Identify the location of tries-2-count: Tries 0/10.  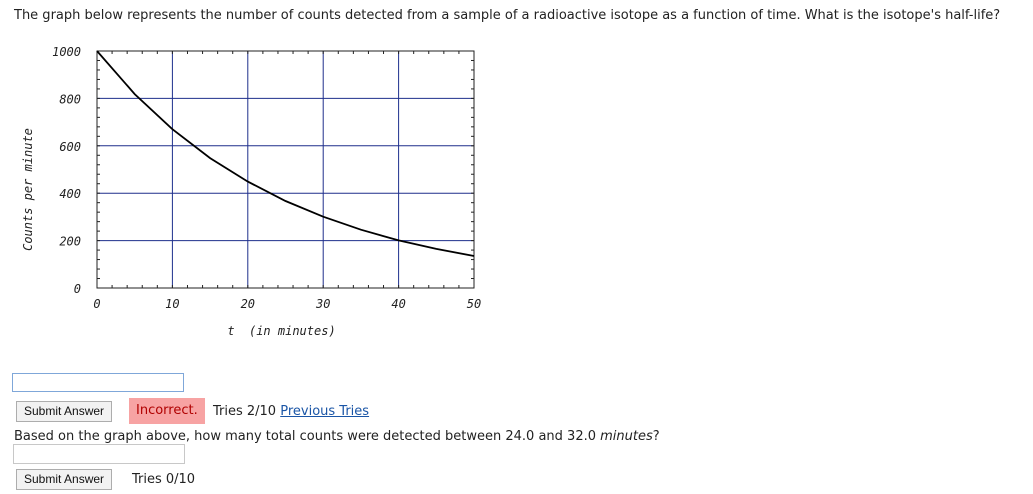
(164, 479).